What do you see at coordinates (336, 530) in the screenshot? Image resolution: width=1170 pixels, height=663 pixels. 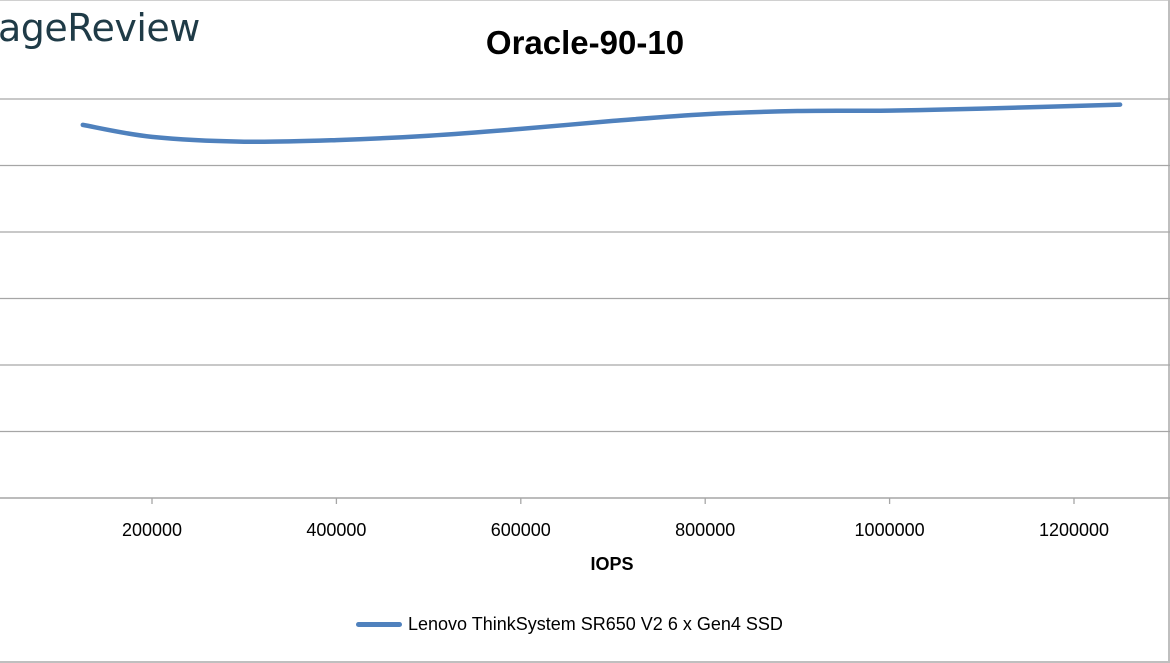 I see `x-tick-label: 400000` at bounding box center [336, 530].